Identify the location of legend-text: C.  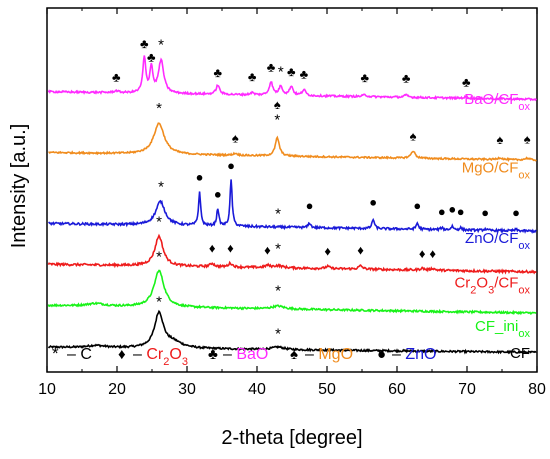
(86, 354).